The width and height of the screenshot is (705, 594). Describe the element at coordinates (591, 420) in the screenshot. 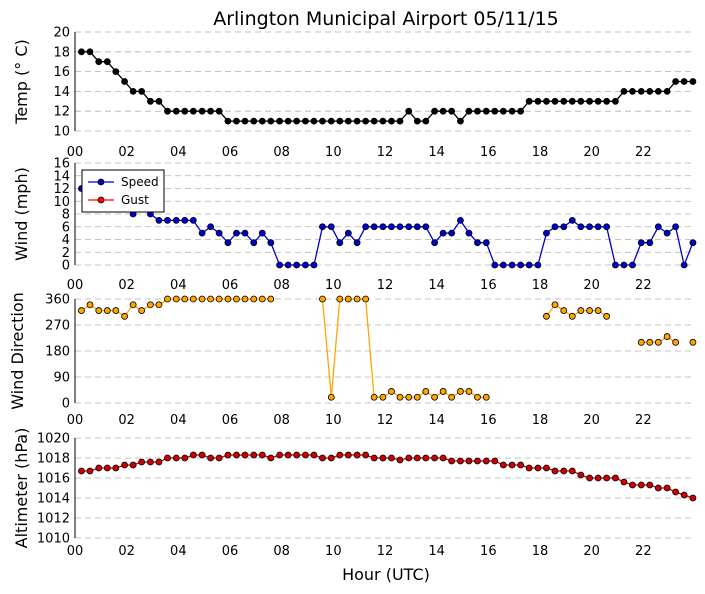

I see `x-tick-label-dir: 20` at that location.